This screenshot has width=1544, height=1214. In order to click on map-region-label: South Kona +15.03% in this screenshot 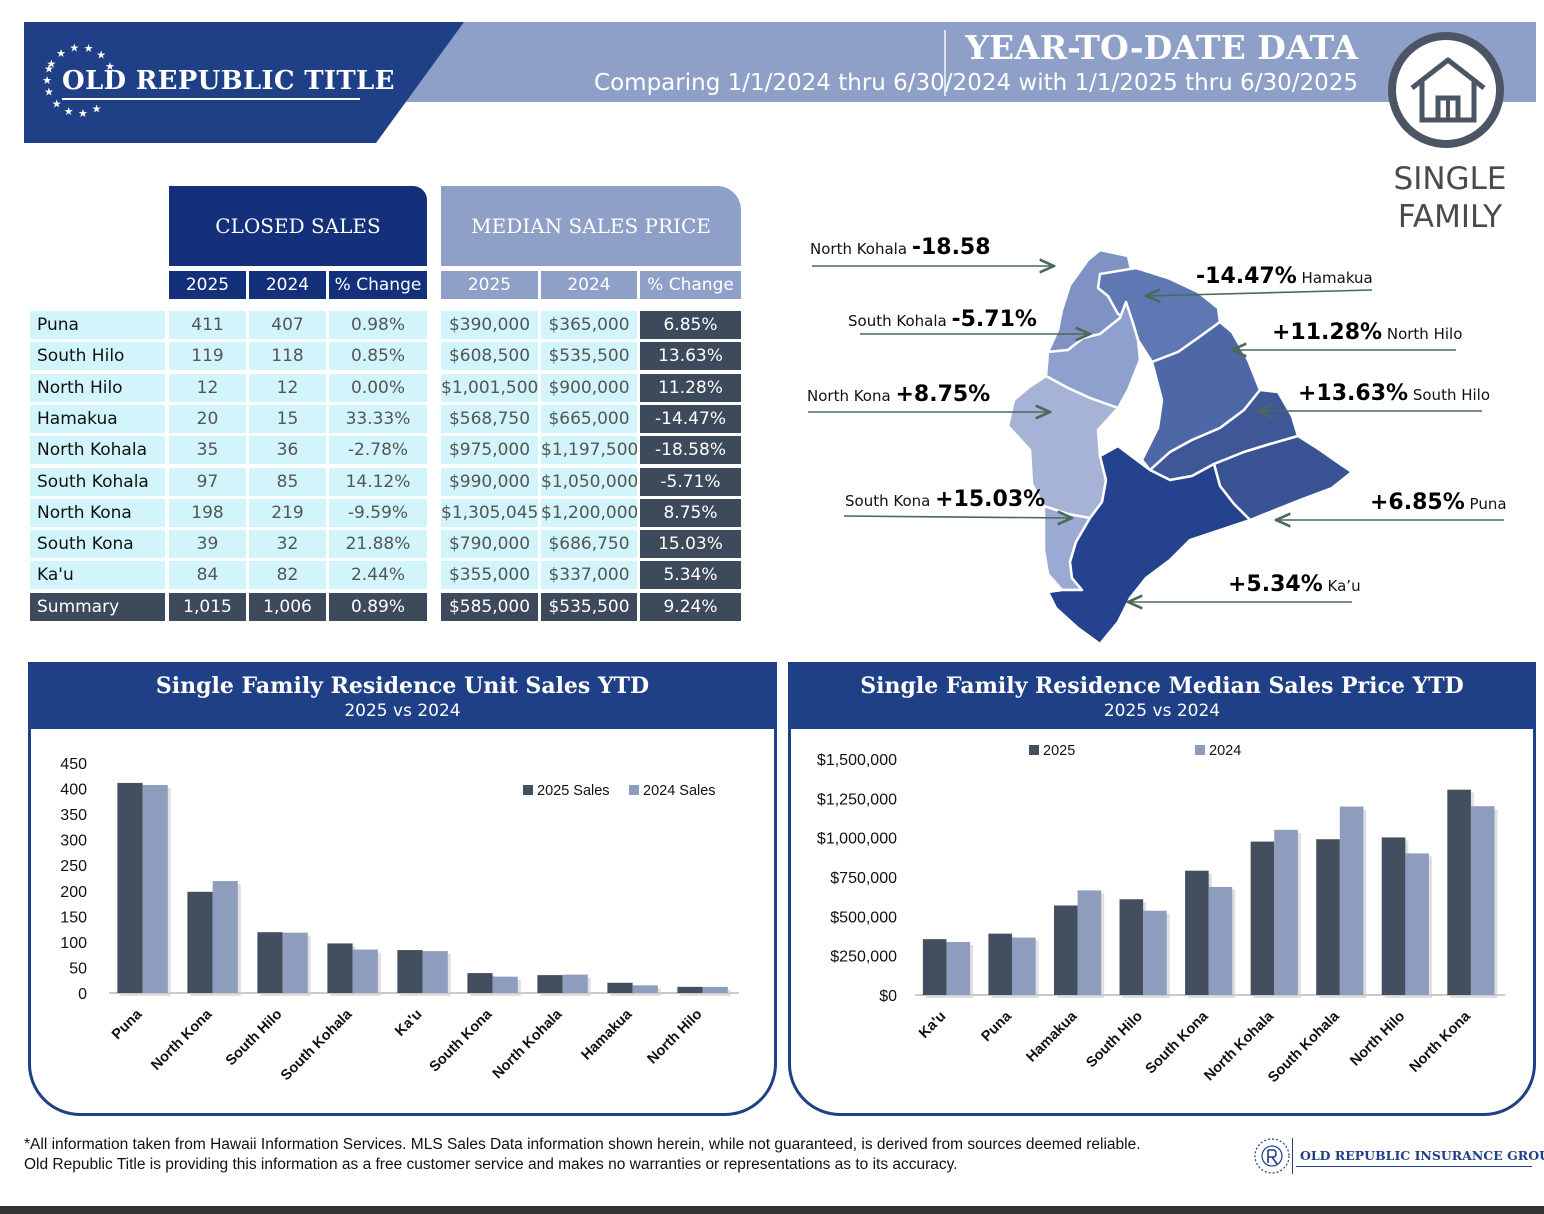, I will do `click(945, 499)`.